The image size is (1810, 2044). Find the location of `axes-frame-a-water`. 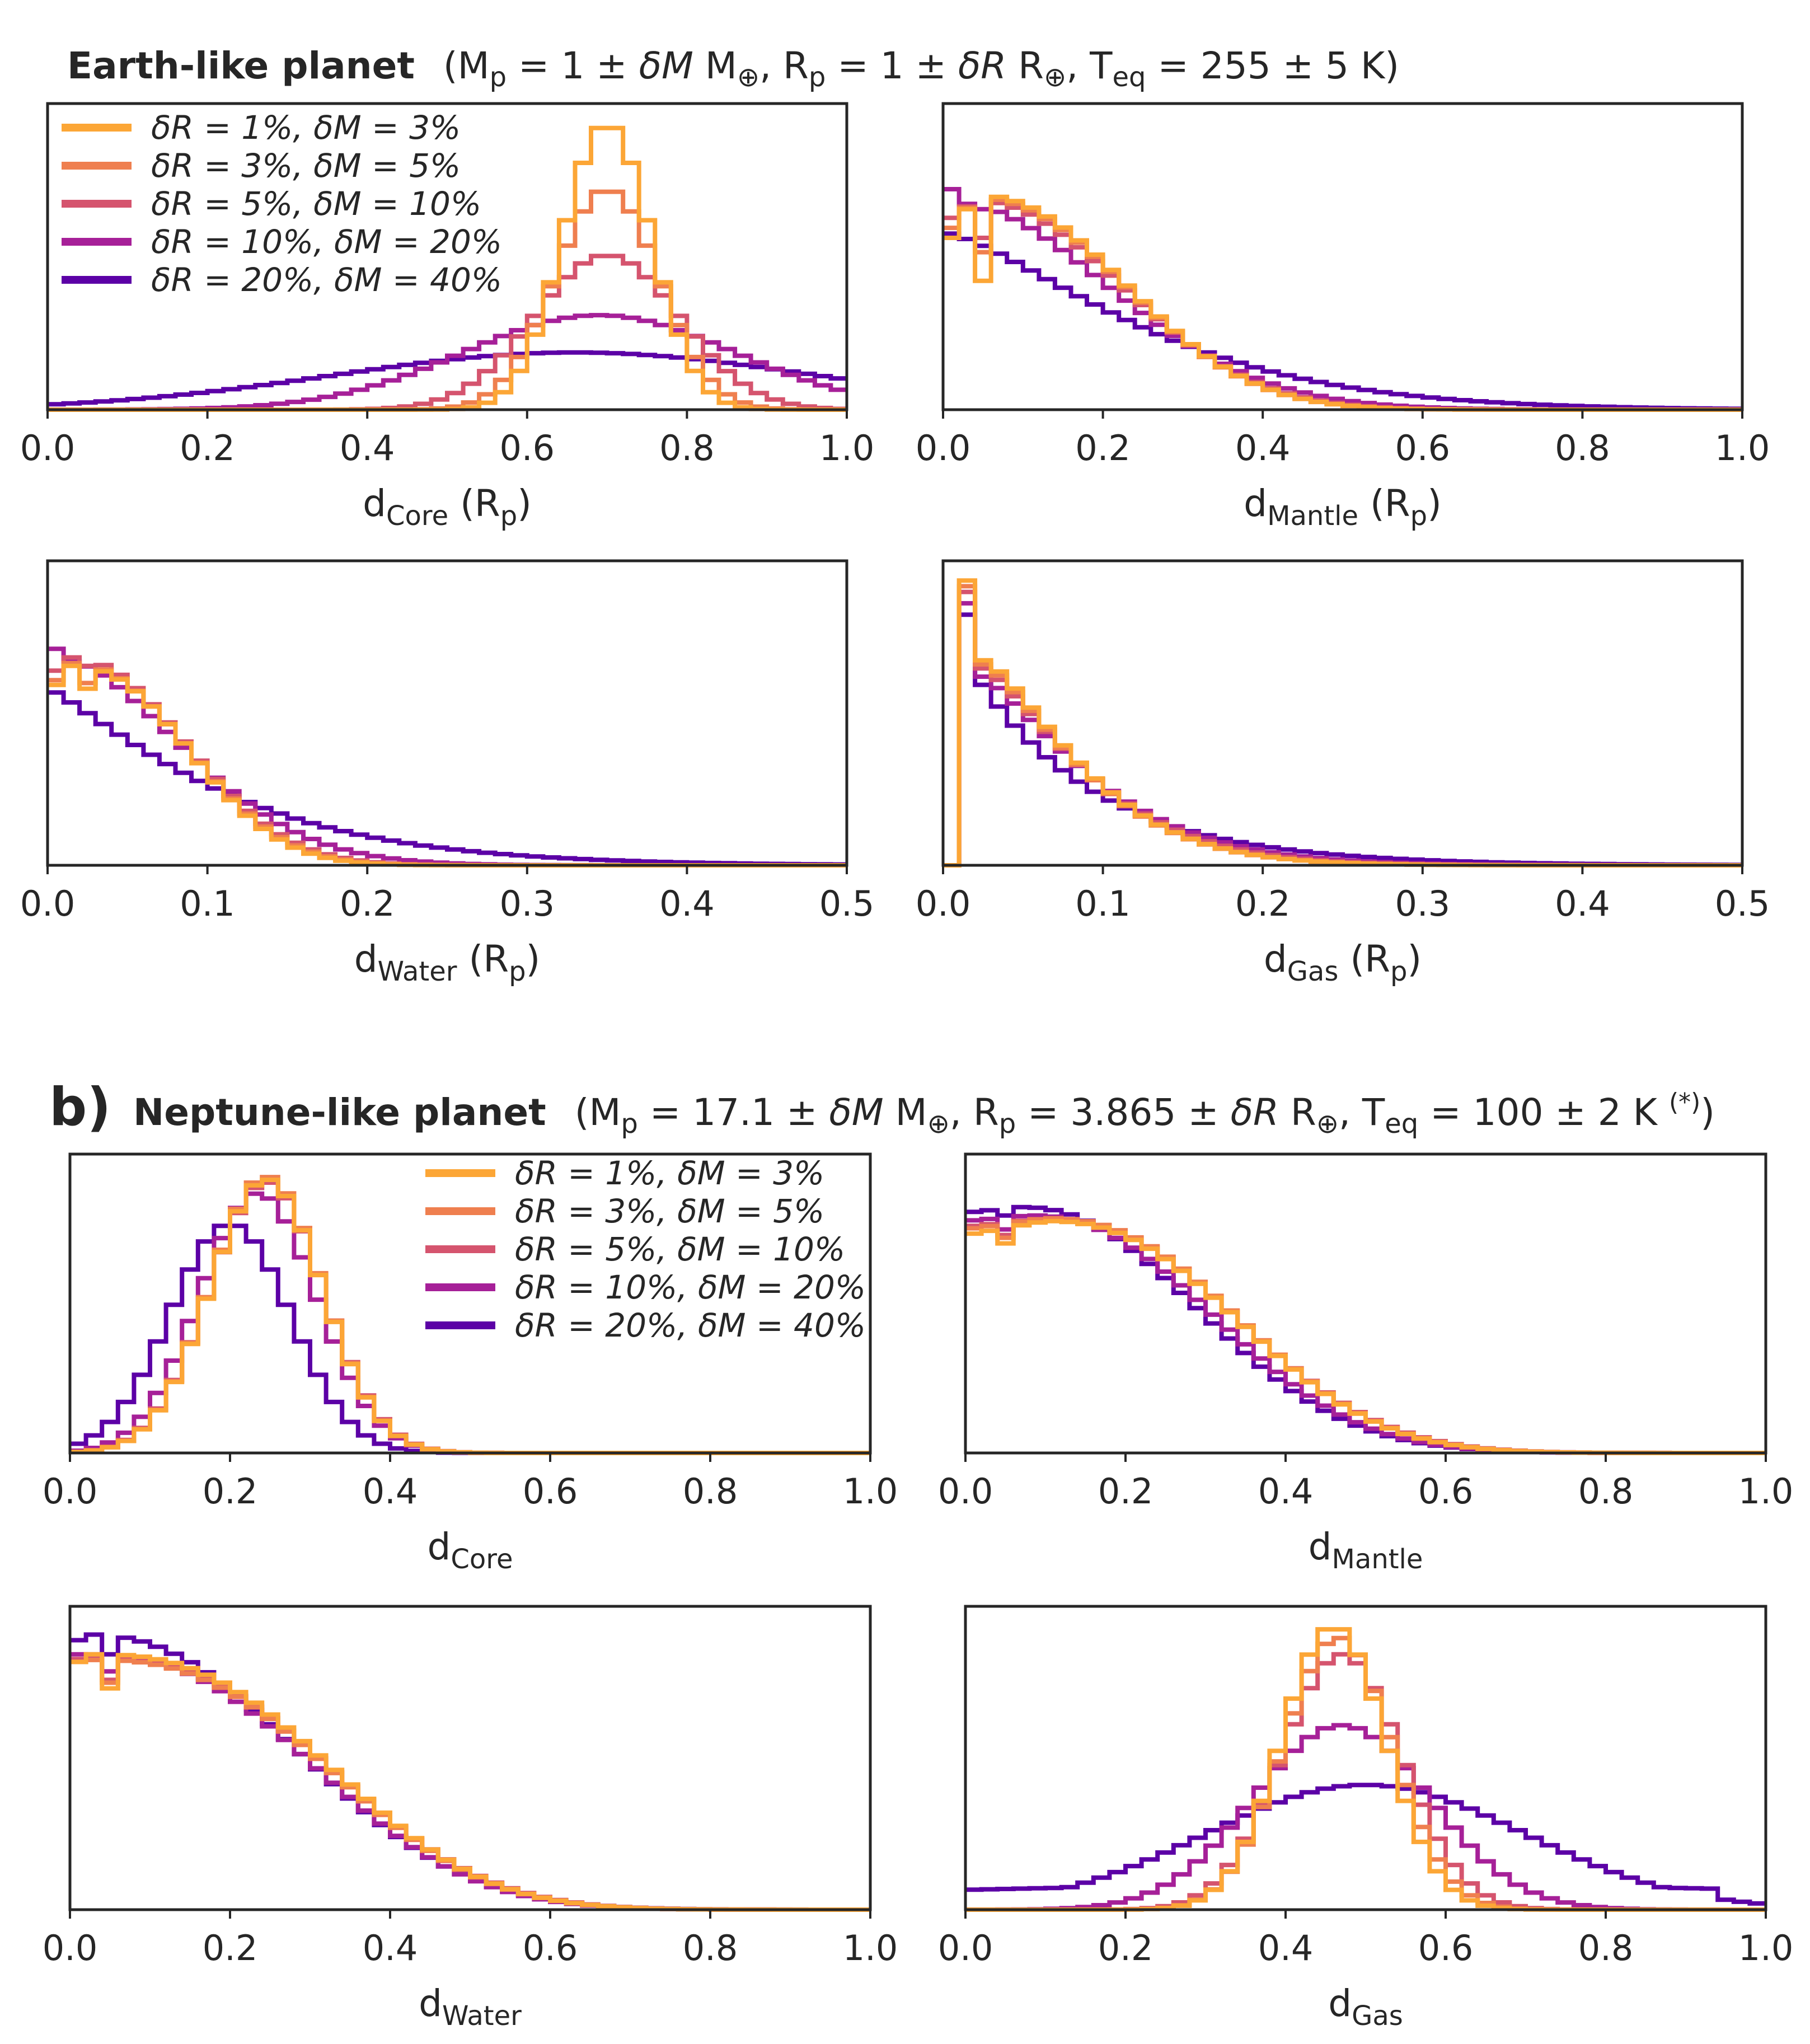

axes-frame-a-water is located at coordinates (447, 713).